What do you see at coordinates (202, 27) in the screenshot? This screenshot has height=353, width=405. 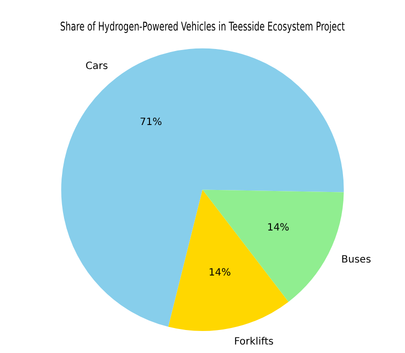 I see `chart-title: Share of Hydrogen-Powered Vehicles in Teesside Ecosystem Project` at bounding box center [202, 27].